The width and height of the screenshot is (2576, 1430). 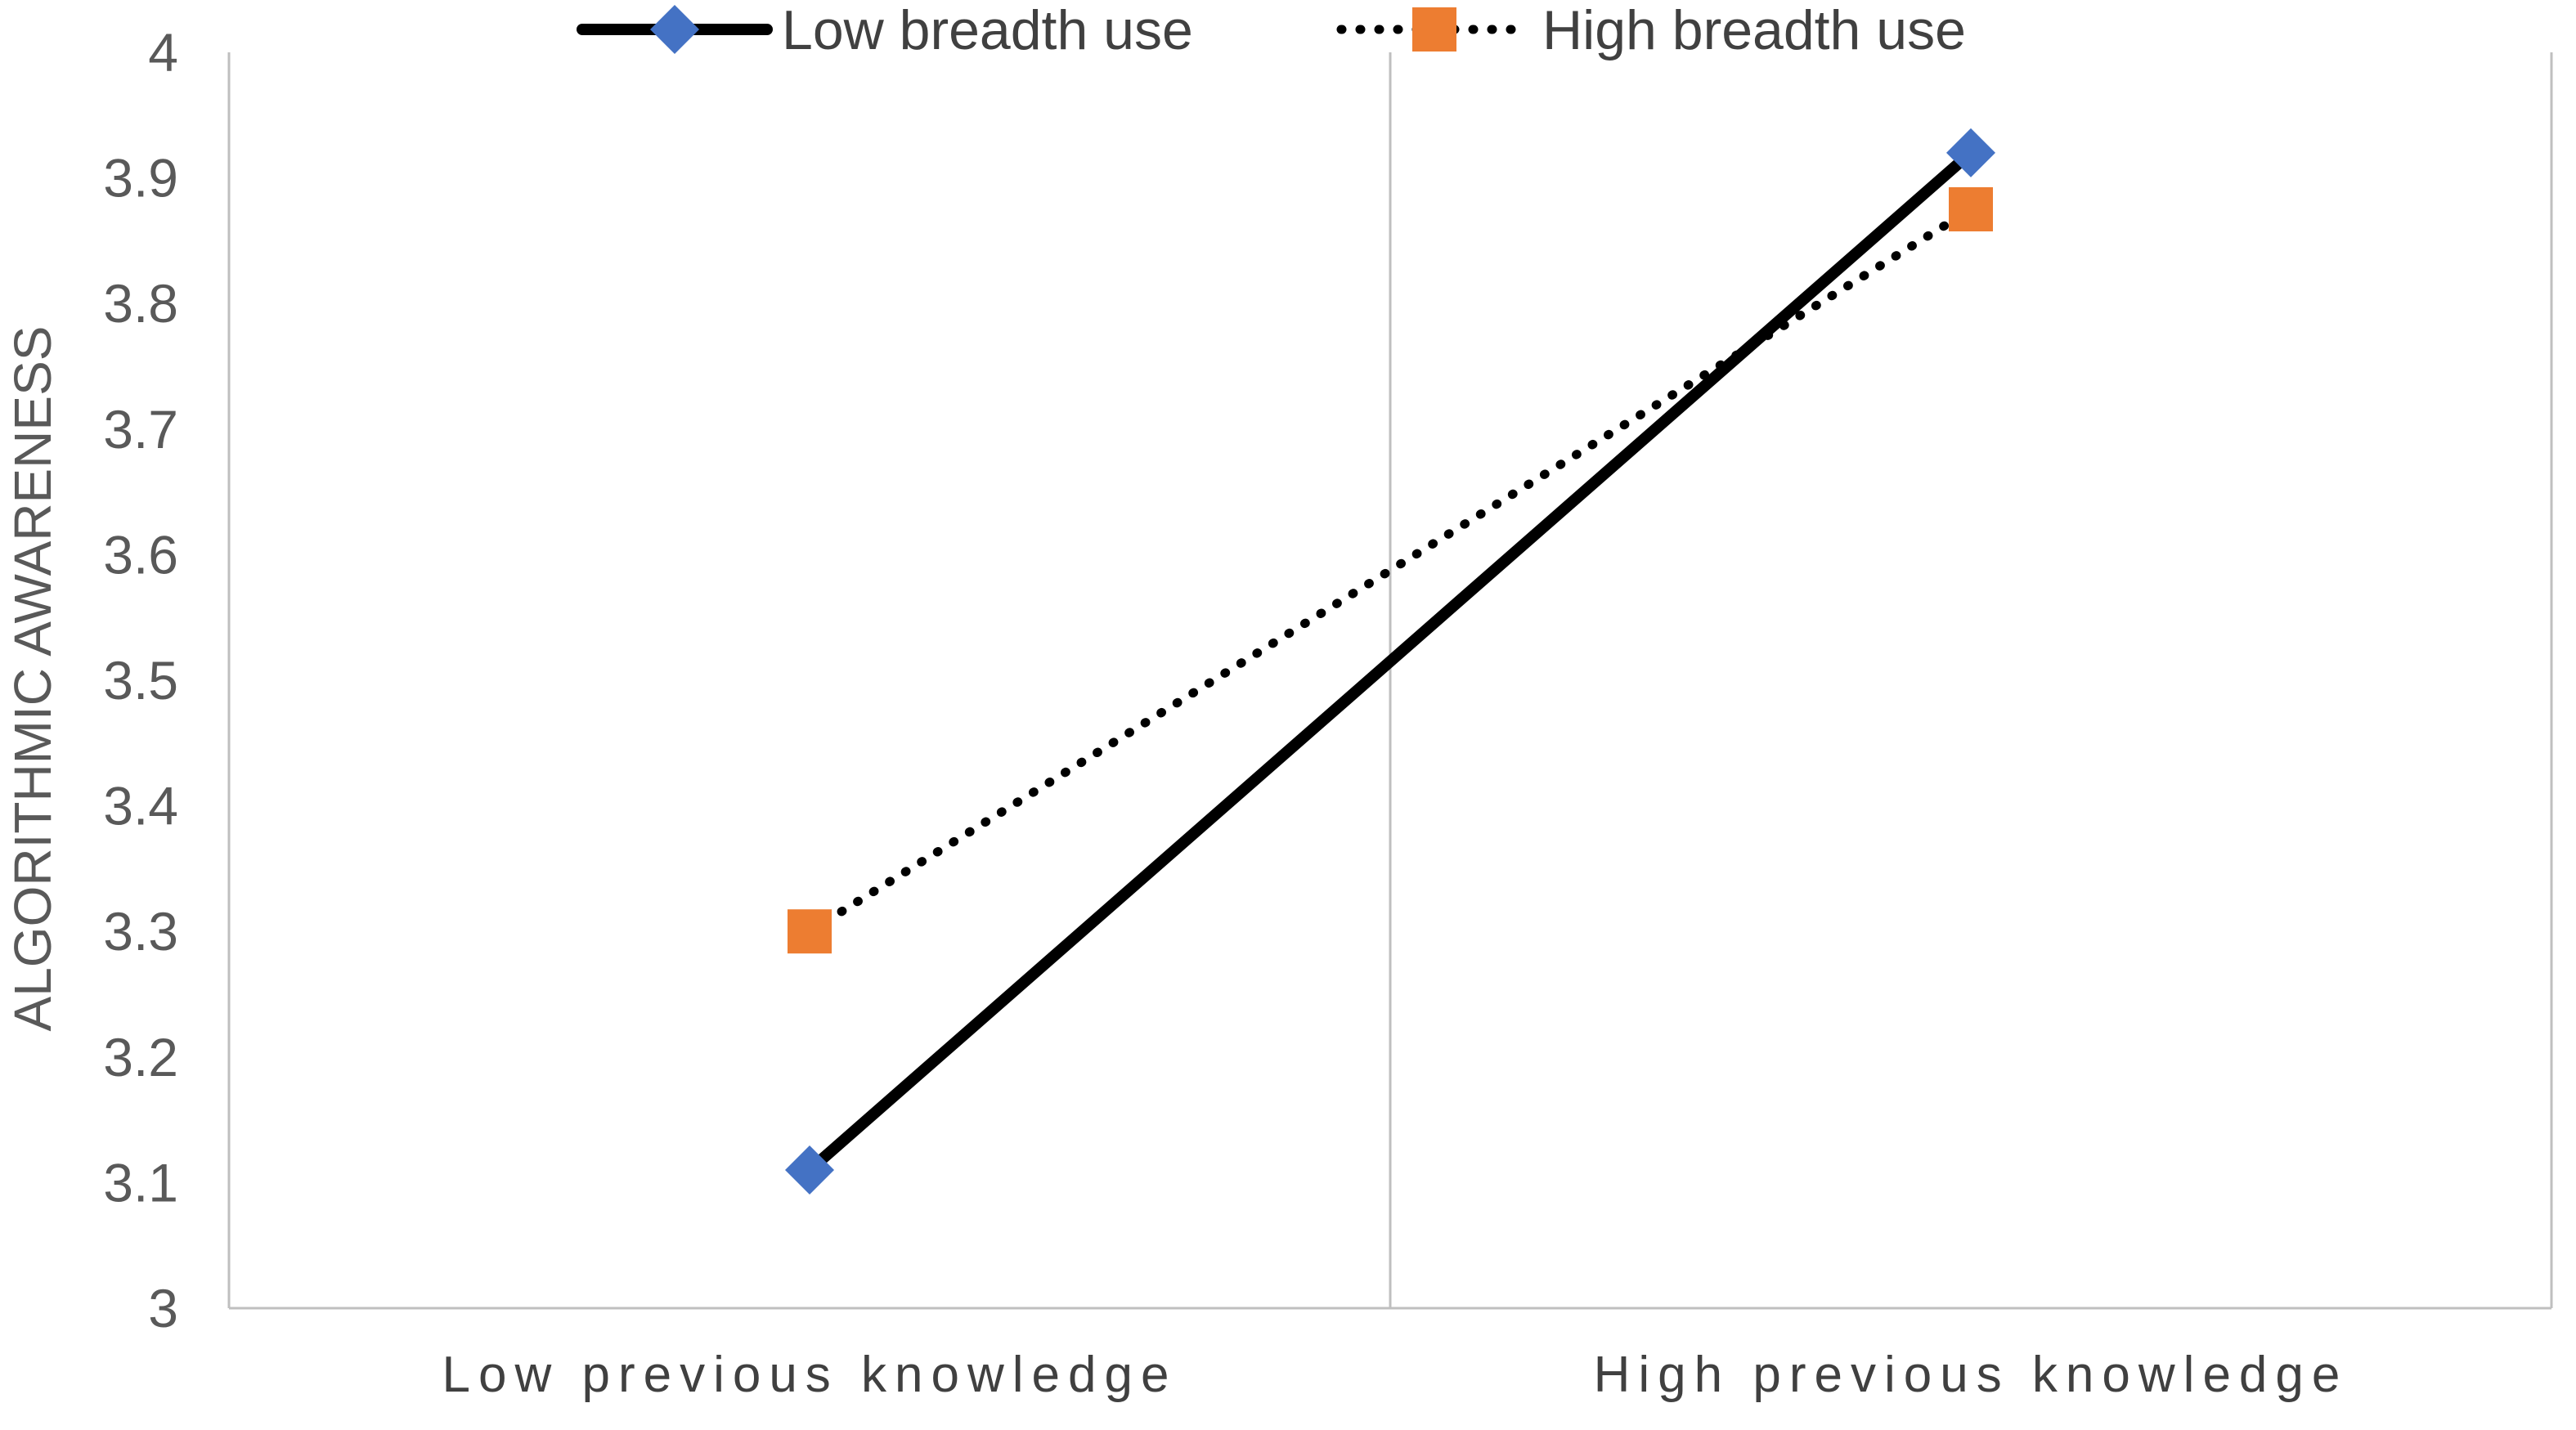 I want to click on y-tick-label: 3.3, so click(x=141, y=931).